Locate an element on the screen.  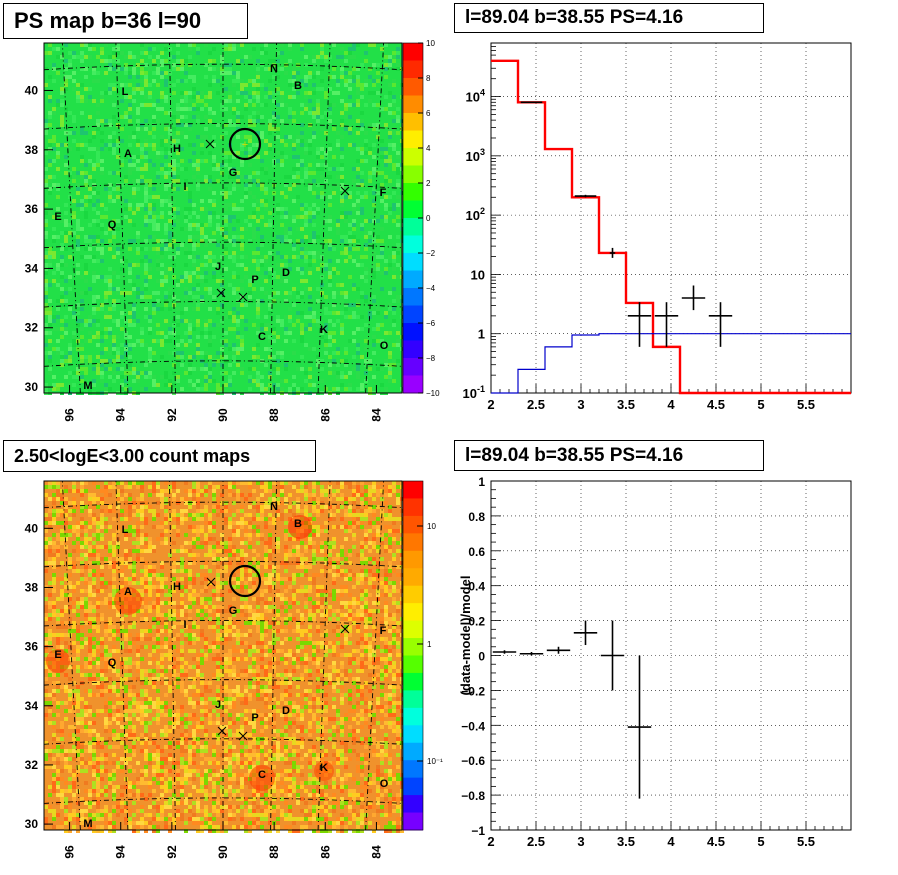
source-label-H: H is located at coordinates (177, 587).